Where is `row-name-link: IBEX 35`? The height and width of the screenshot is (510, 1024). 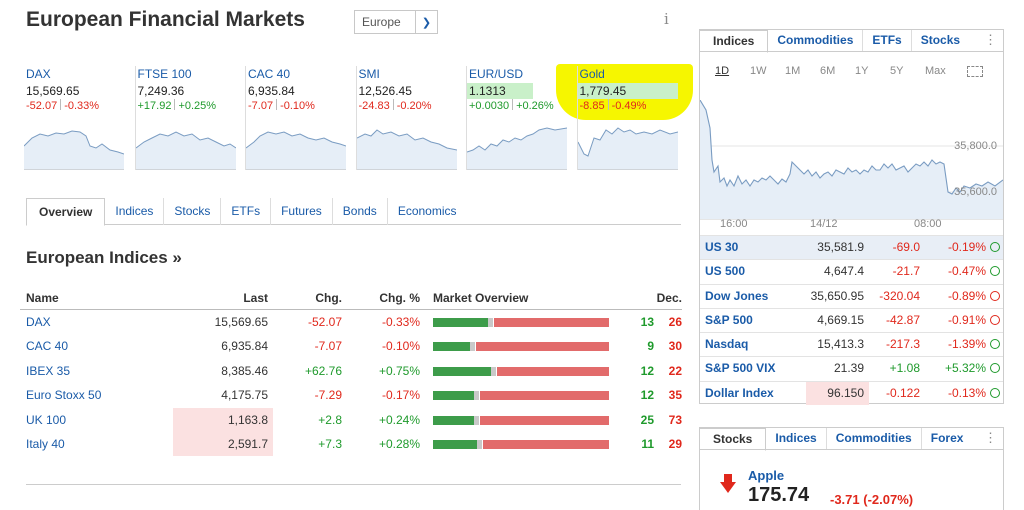 row-name-link: IBEX 35 is located at coordinates (48, 370).